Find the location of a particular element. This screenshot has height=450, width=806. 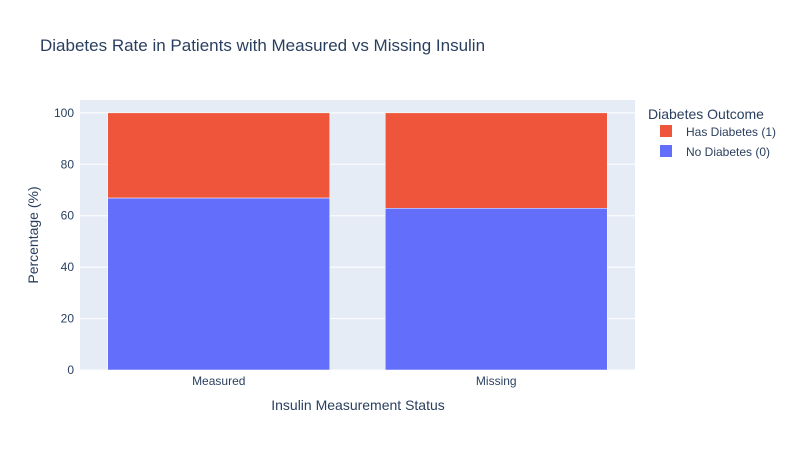

y-tick-label: 0 is located at coordinates (70, 370).